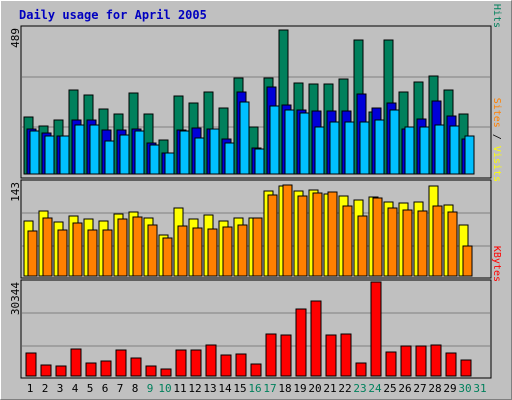 The image size is (512, 400). What do you see at coordinates (269, 388) in the screenshot?
I see `x-tick-day-17: 17` at bounding box center [269, 388].